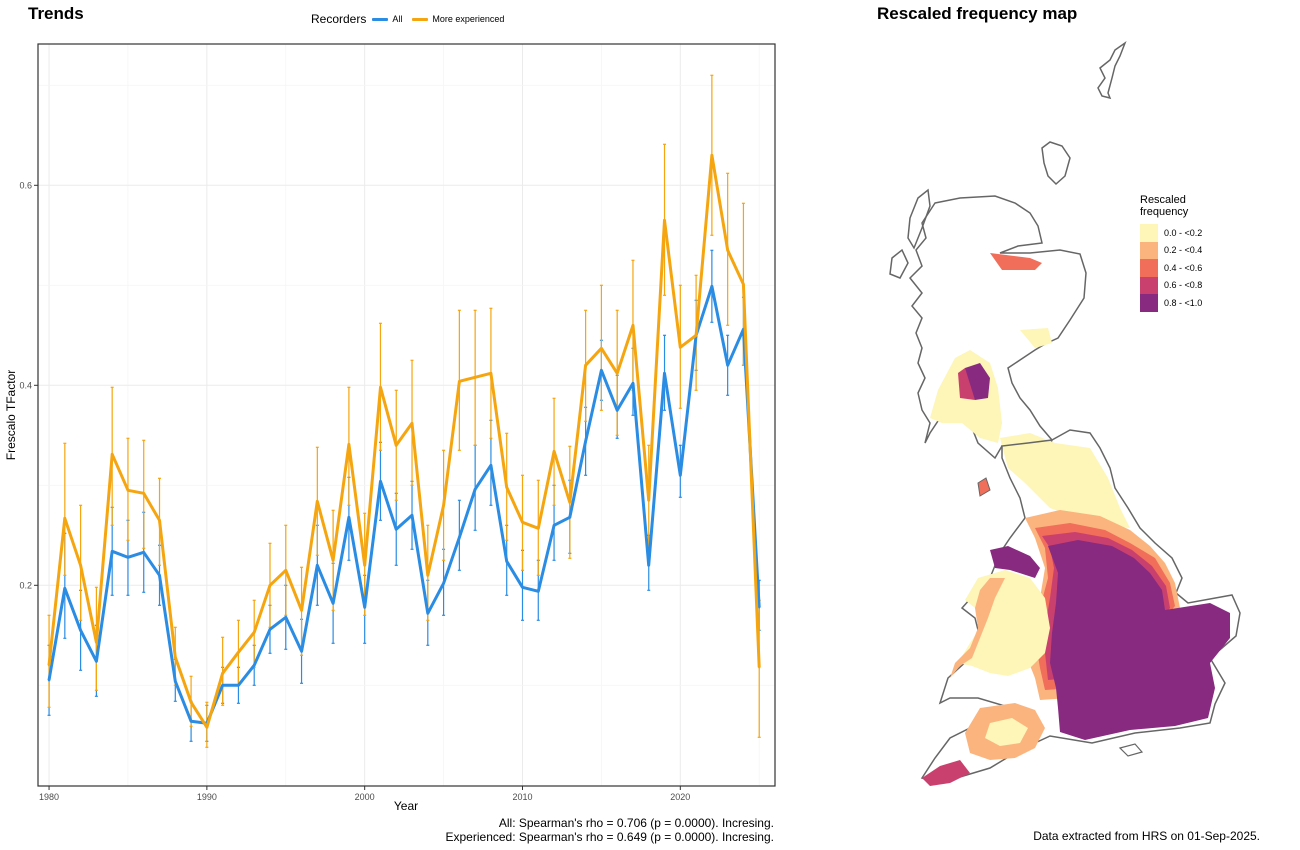  I want to click on source-note: Data extracted from HRS on 01-Sep-2025., so click(1146, 836).